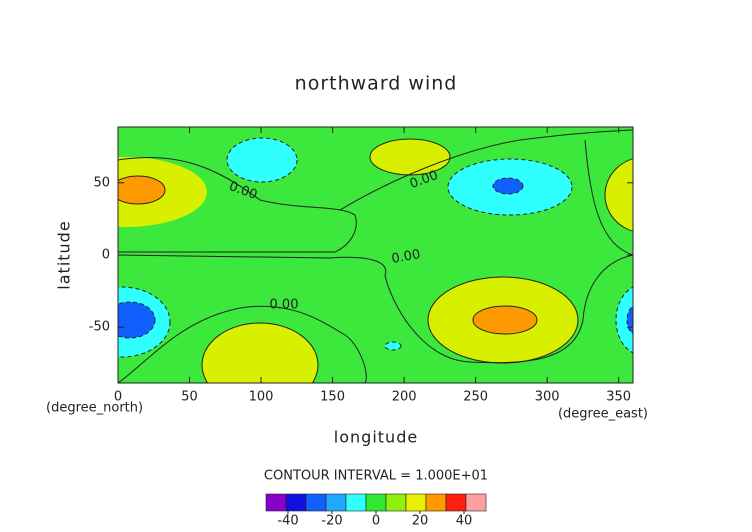 This screenshot has height=532, width=752. What do you see at coordinates (404, 397) in the screenshot?
I see `x-tick-label: 200` at bounding box center [404, 397].